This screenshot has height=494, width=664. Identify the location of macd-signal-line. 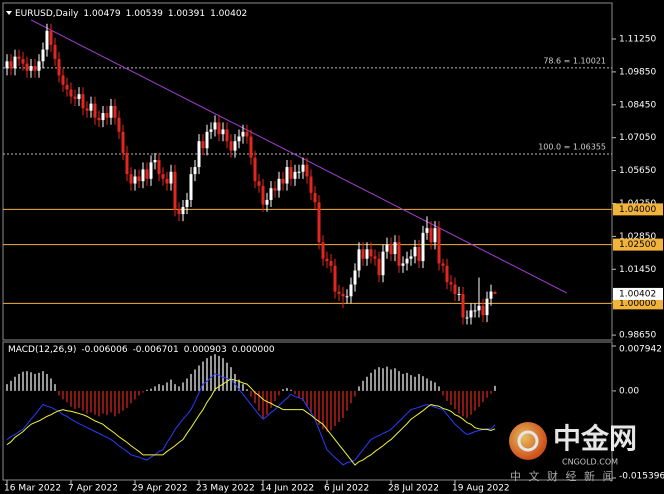
(251, 422).